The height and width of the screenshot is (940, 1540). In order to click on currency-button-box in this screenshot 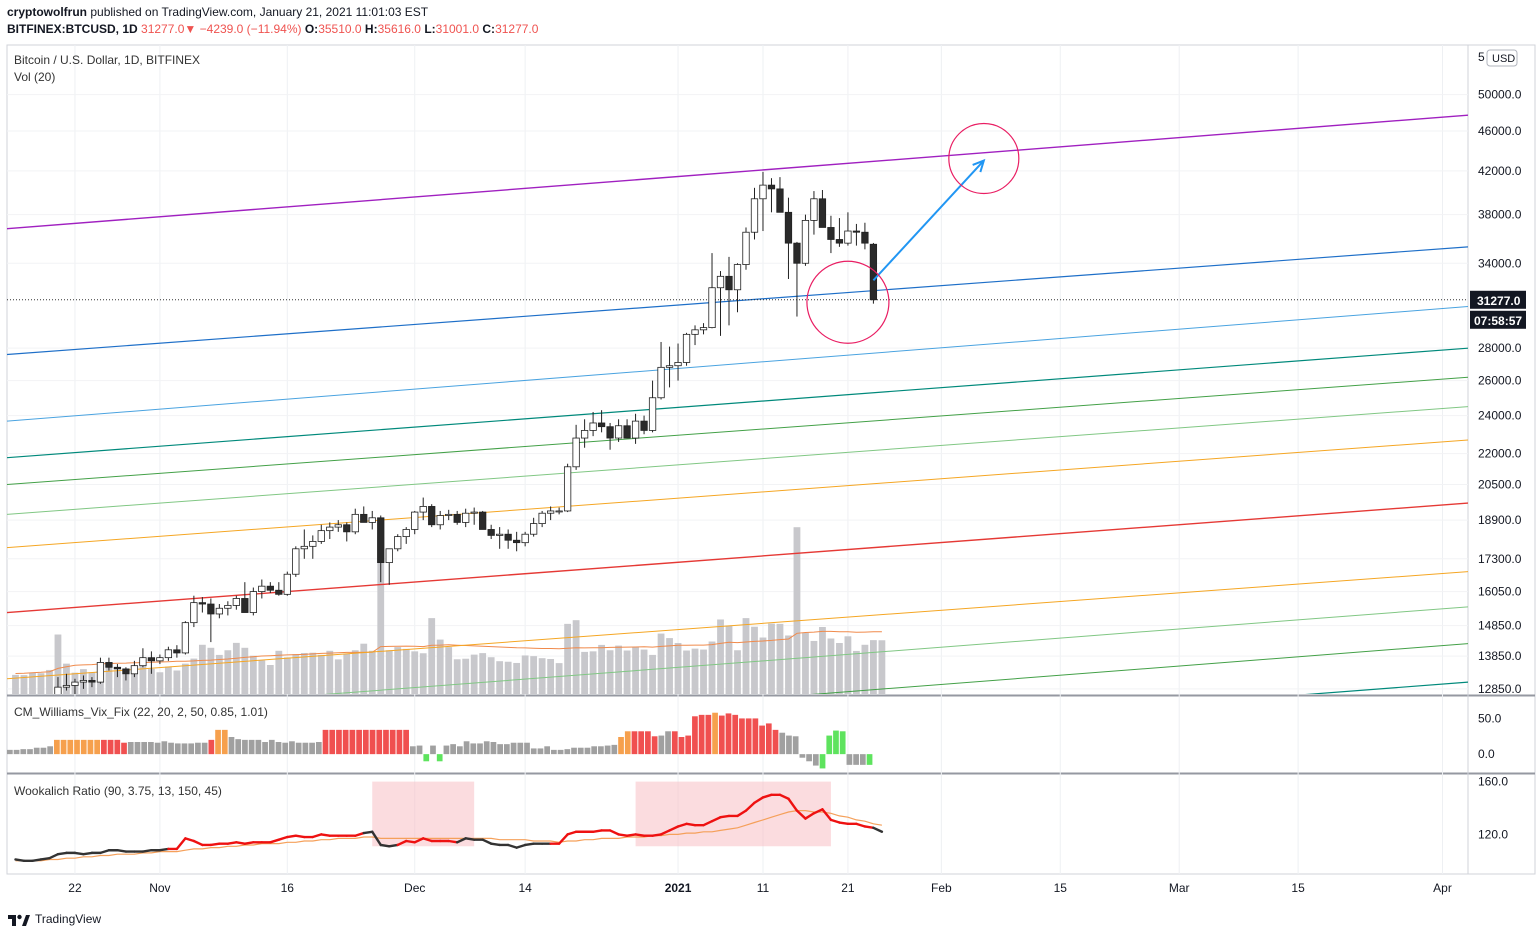, I will do `click(1502, 58)`.